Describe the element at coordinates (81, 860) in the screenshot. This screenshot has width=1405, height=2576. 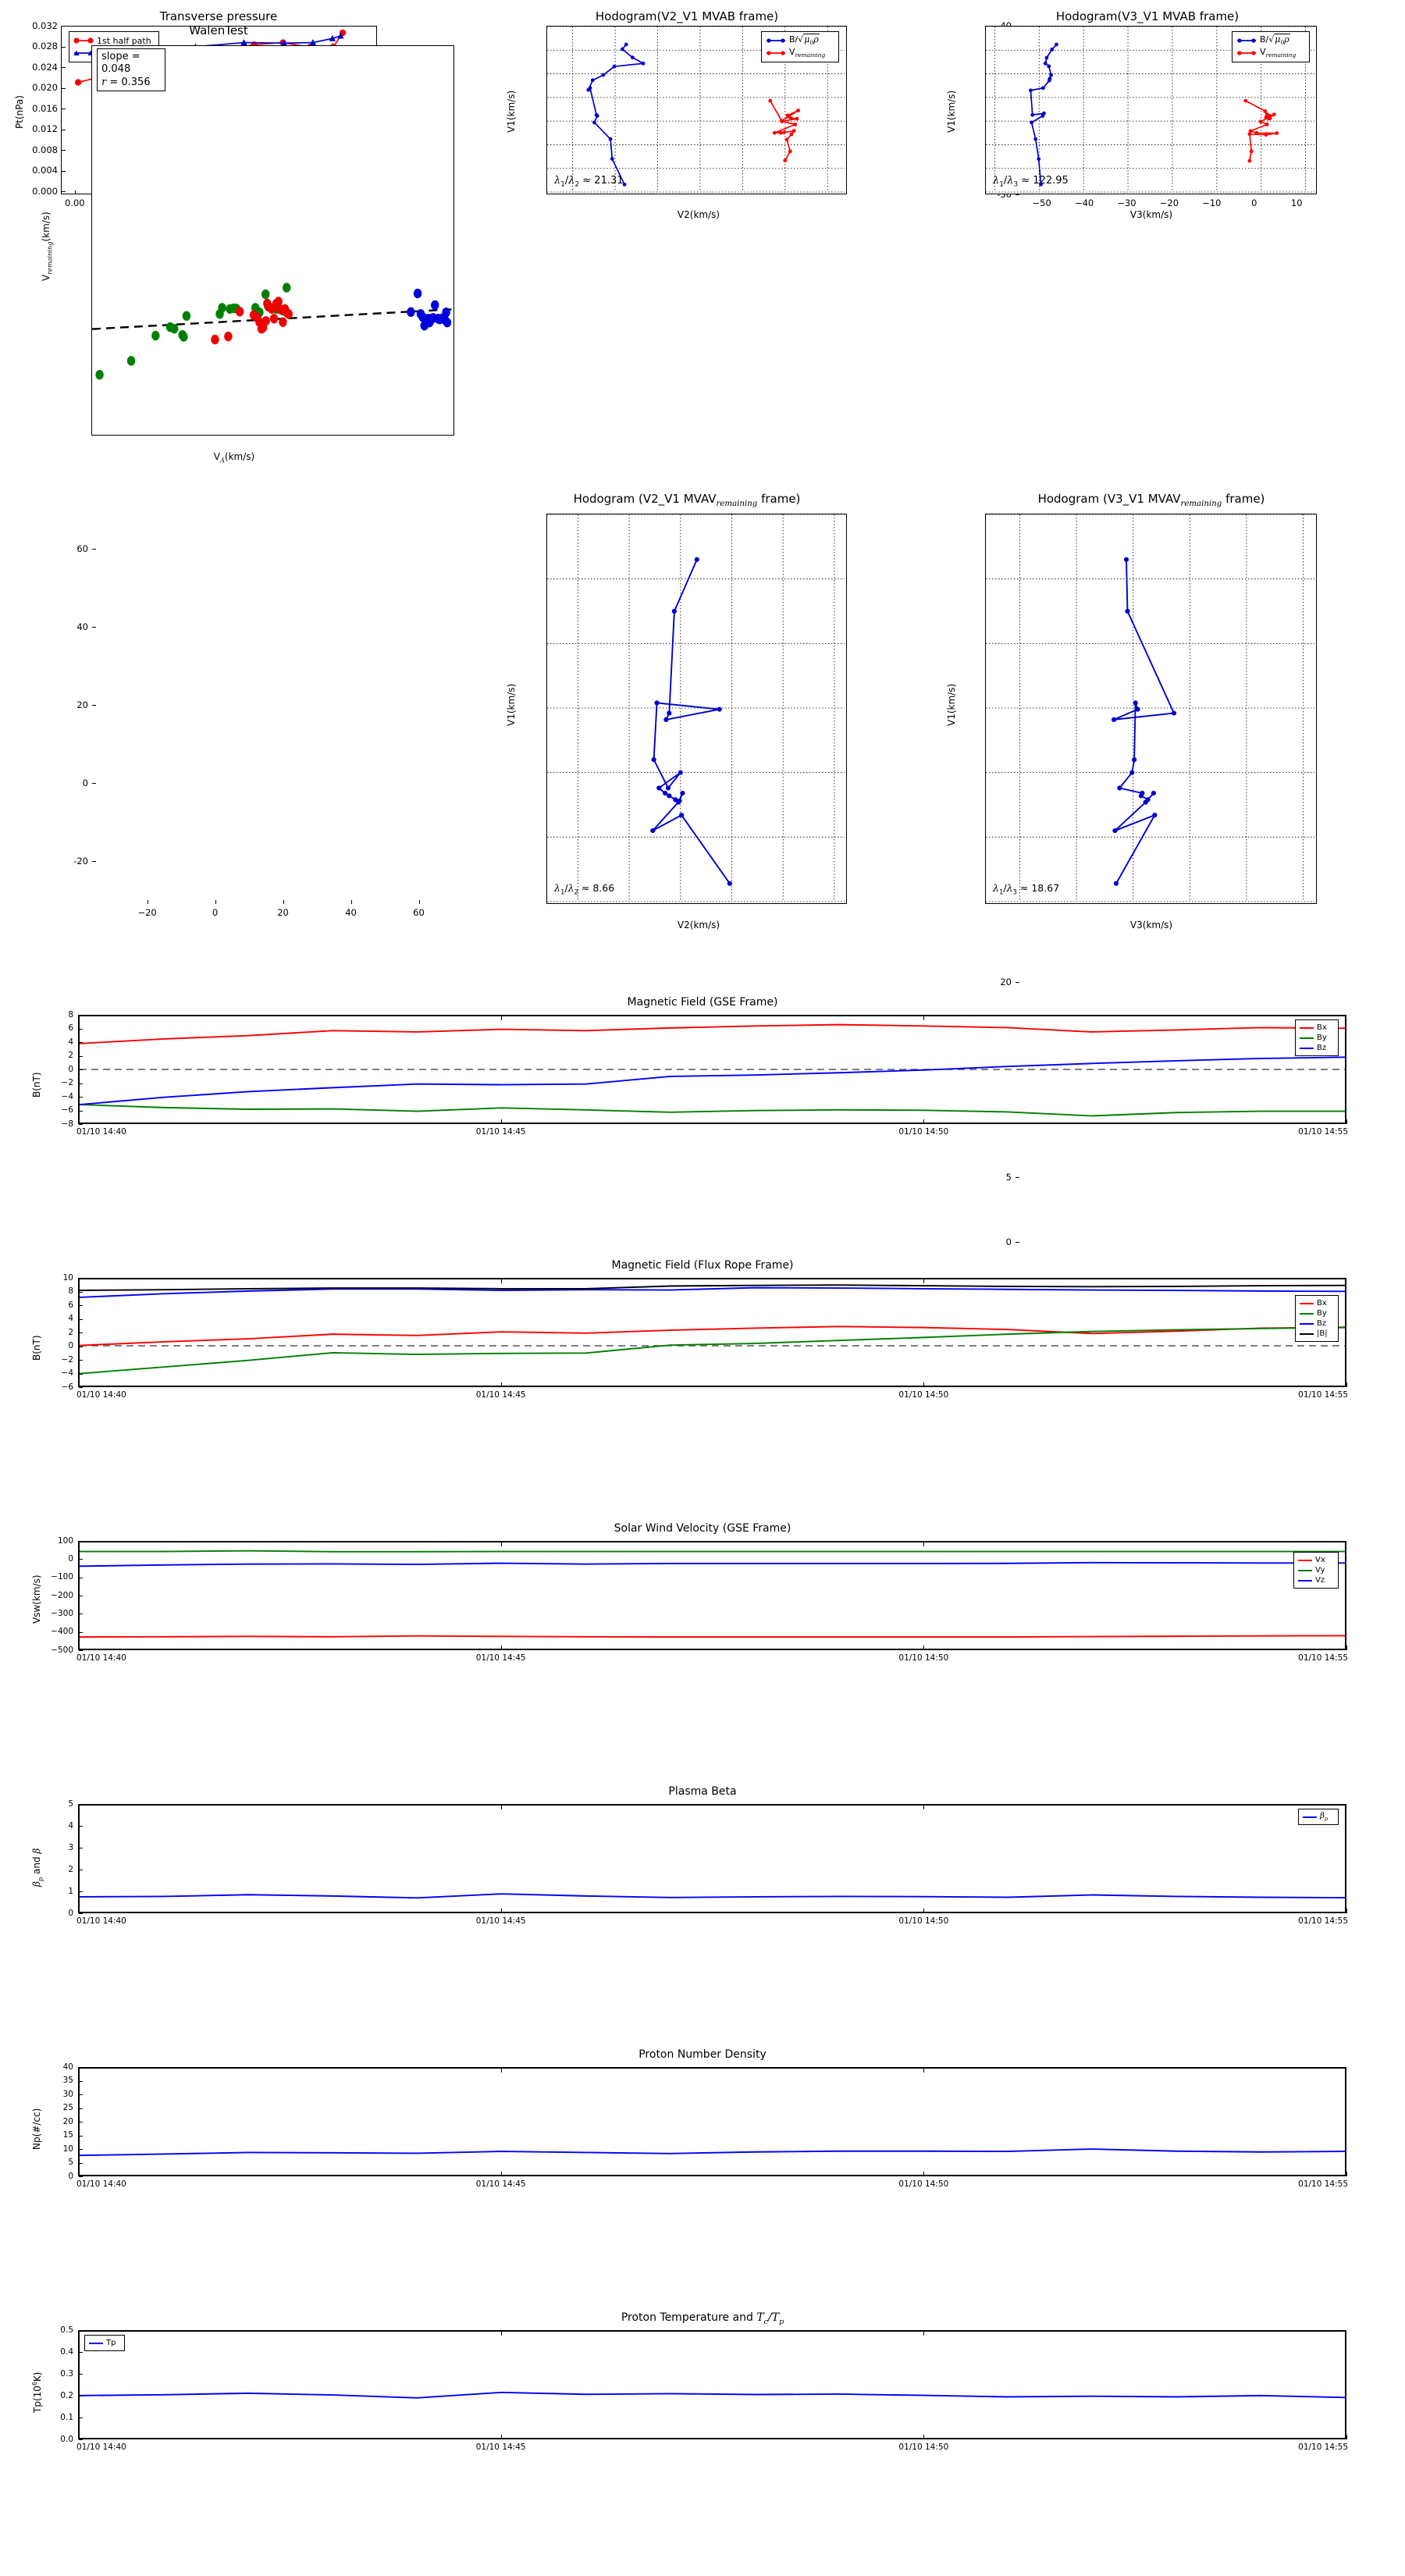
I see `y-tick-label: -20` at that location.